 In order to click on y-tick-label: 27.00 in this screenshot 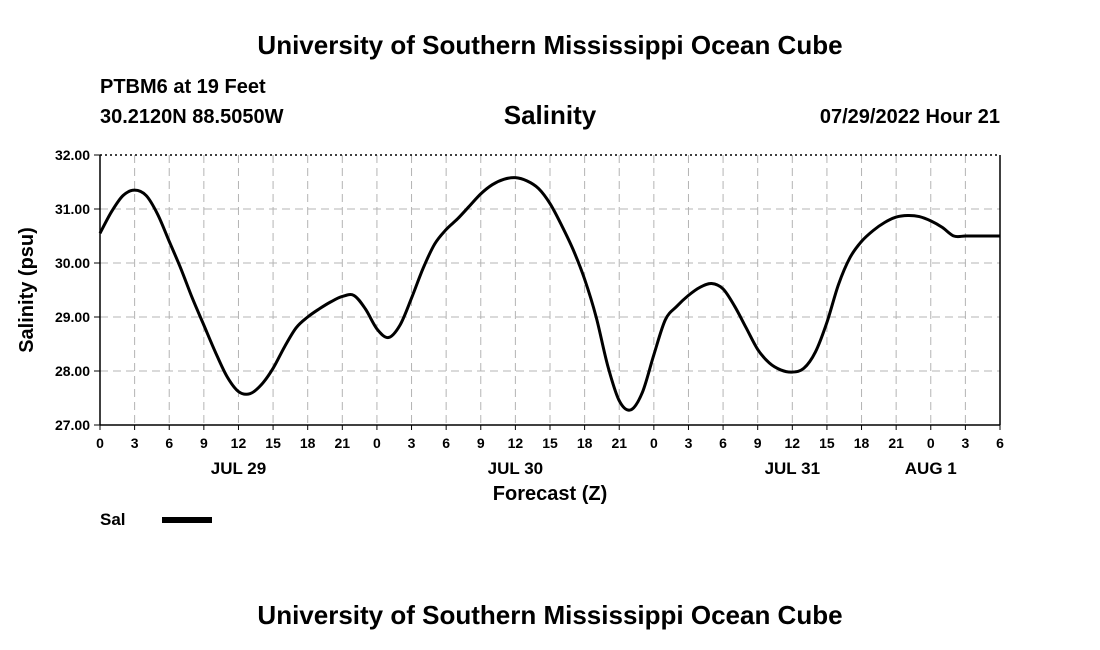, I will do `click(72, 425)`.